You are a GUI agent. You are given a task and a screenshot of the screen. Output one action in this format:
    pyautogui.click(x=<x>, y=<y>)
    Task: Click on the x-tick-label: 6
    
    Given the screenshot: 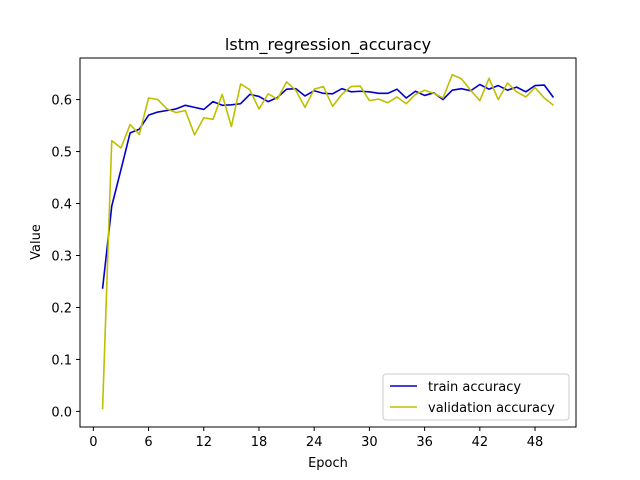 What is the action you would take?
    pyautogui.click(x=148, y=442)
    